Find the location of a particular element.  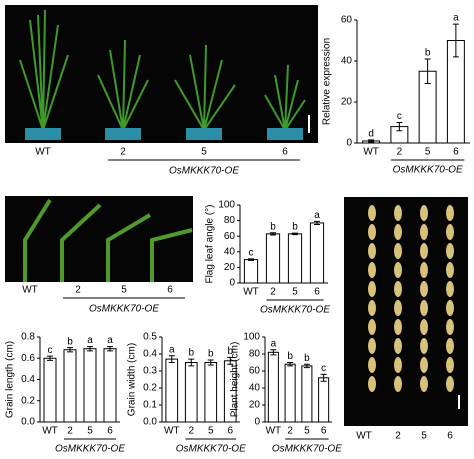

photo-label: 5 is located at coordinates (204, 152).